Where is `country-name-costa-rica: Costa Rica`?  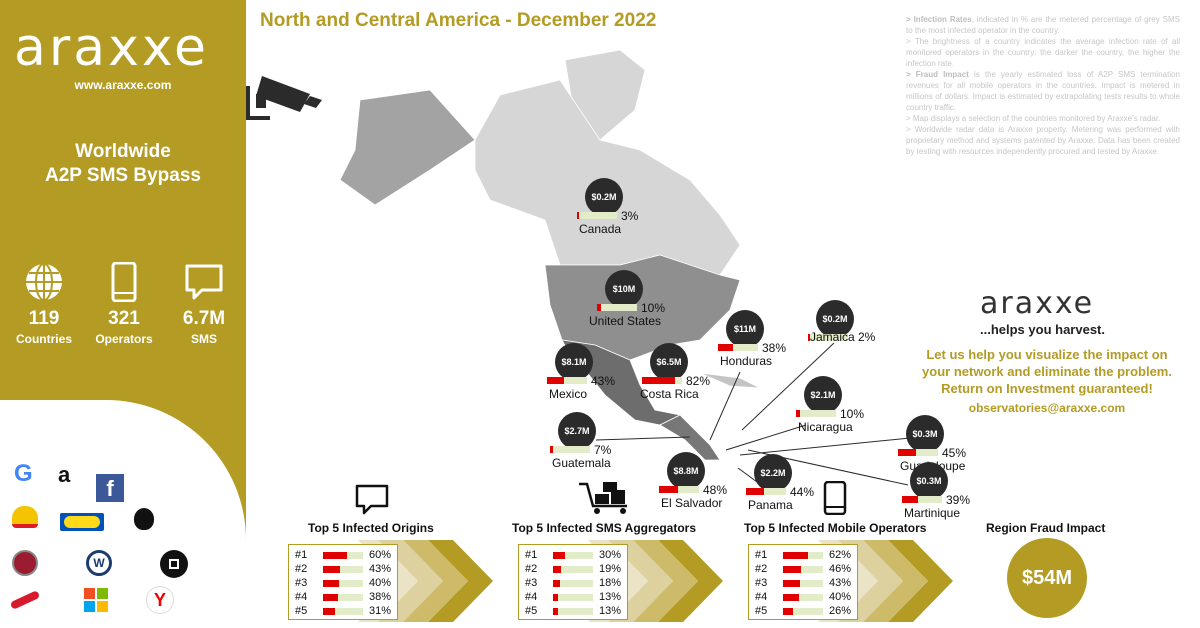
country-name-costa-rica: Costa Rica is located at coordinates (669, 394).